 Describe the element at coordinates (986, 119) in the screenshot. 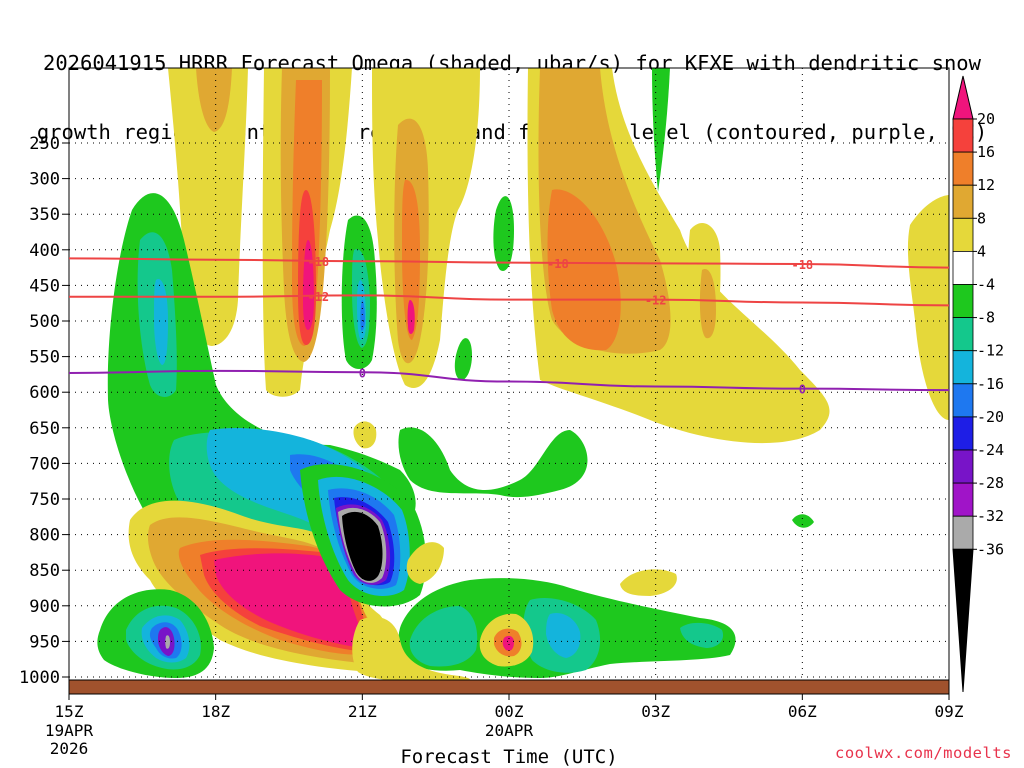

I see `colorbar-label: 20` at that location.